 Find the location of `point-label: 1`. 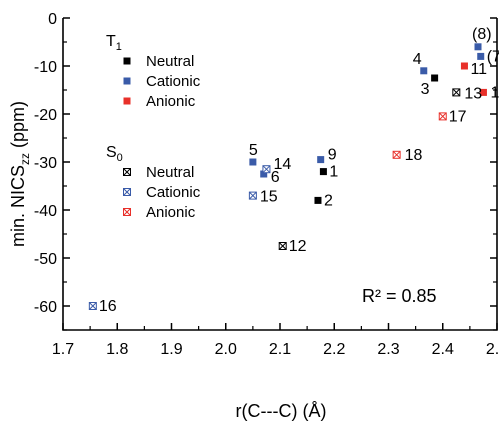

point-label: 1 is located at coordinates (333, 172).